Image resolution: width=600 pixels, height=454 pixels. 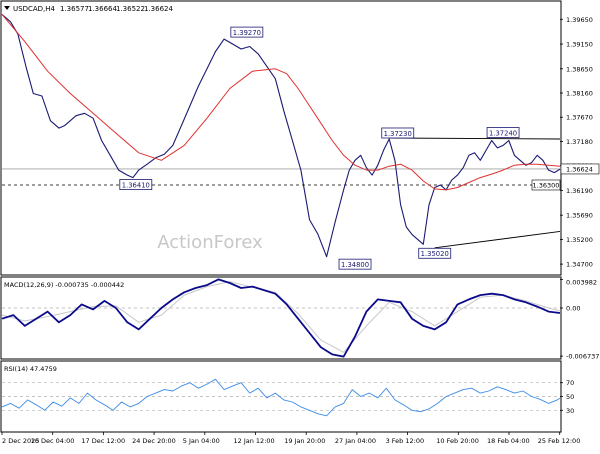 I want to click on support-level-tag-box, so click(x=546, y=185).